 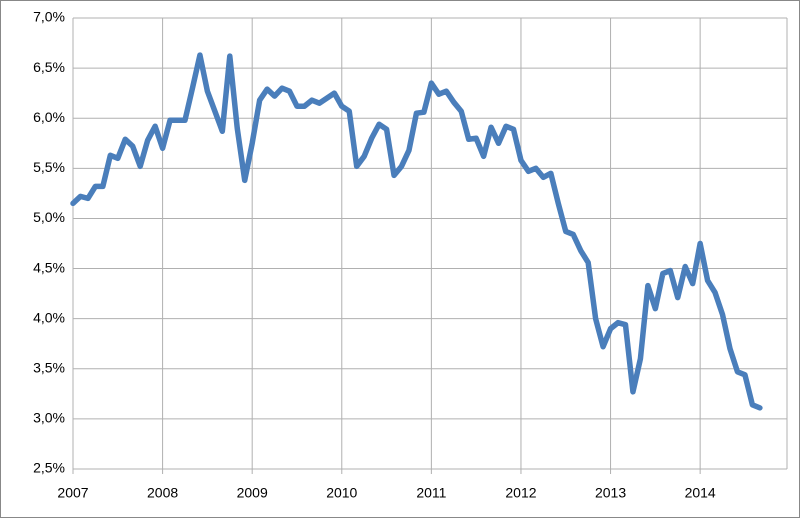 I want to click on y-tick-label: 6,5%, so click(x=49, y=67).